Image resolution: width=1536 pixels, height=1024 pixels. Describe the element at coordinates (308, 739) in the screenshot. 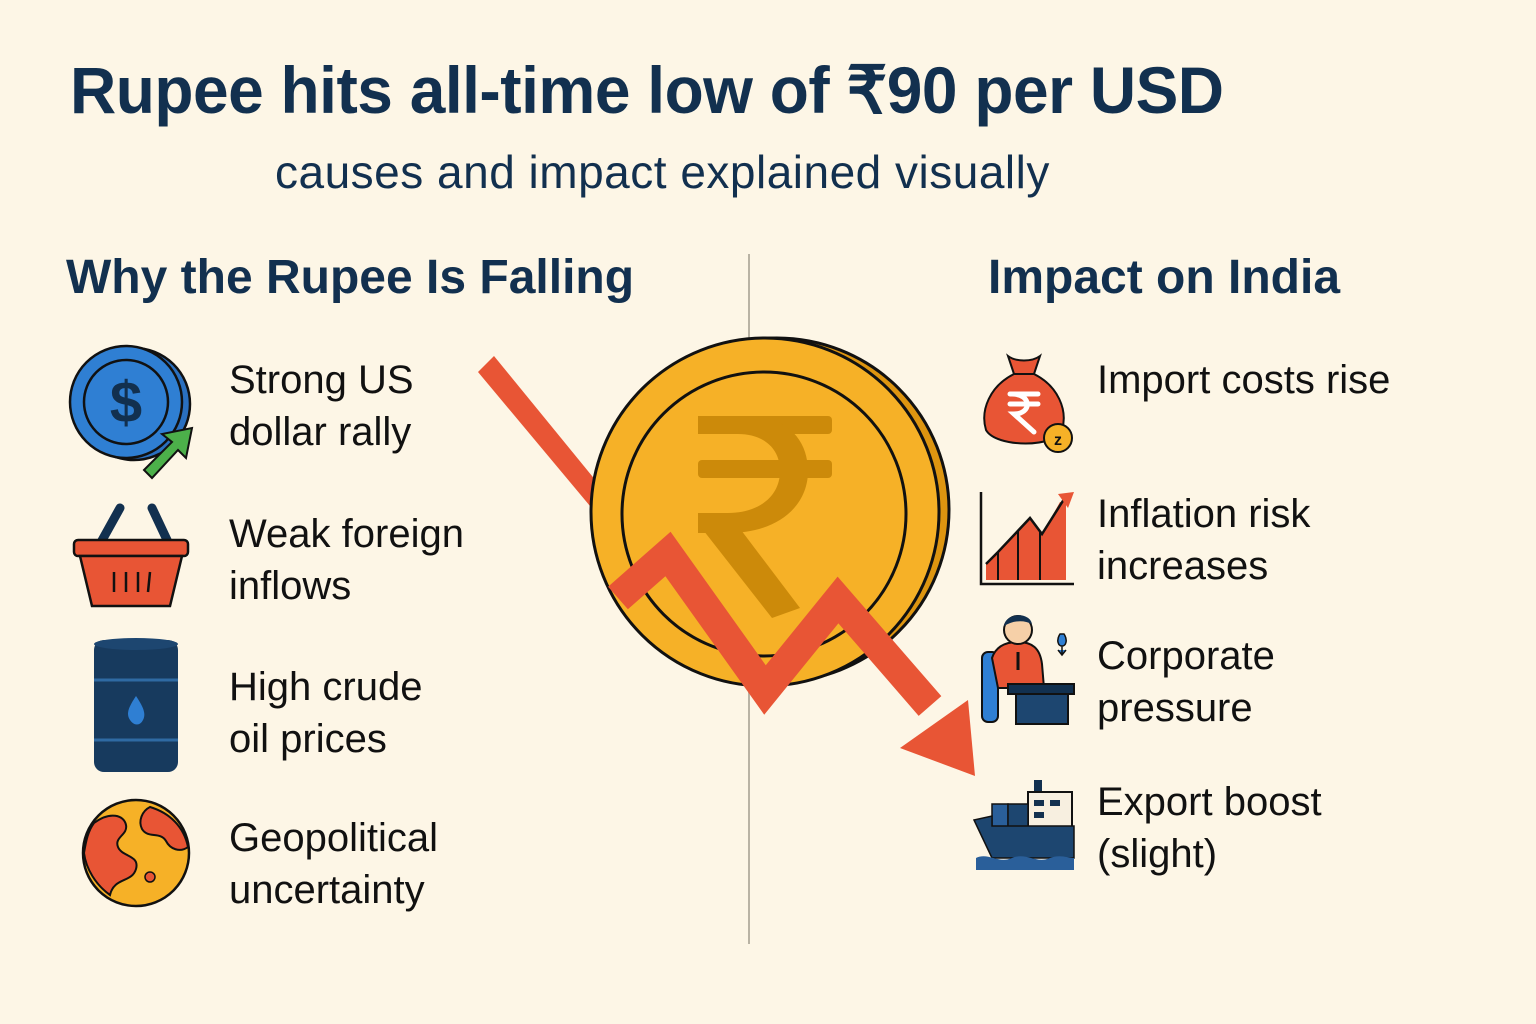

I see `cause-label-line2: oil prices` at that location.